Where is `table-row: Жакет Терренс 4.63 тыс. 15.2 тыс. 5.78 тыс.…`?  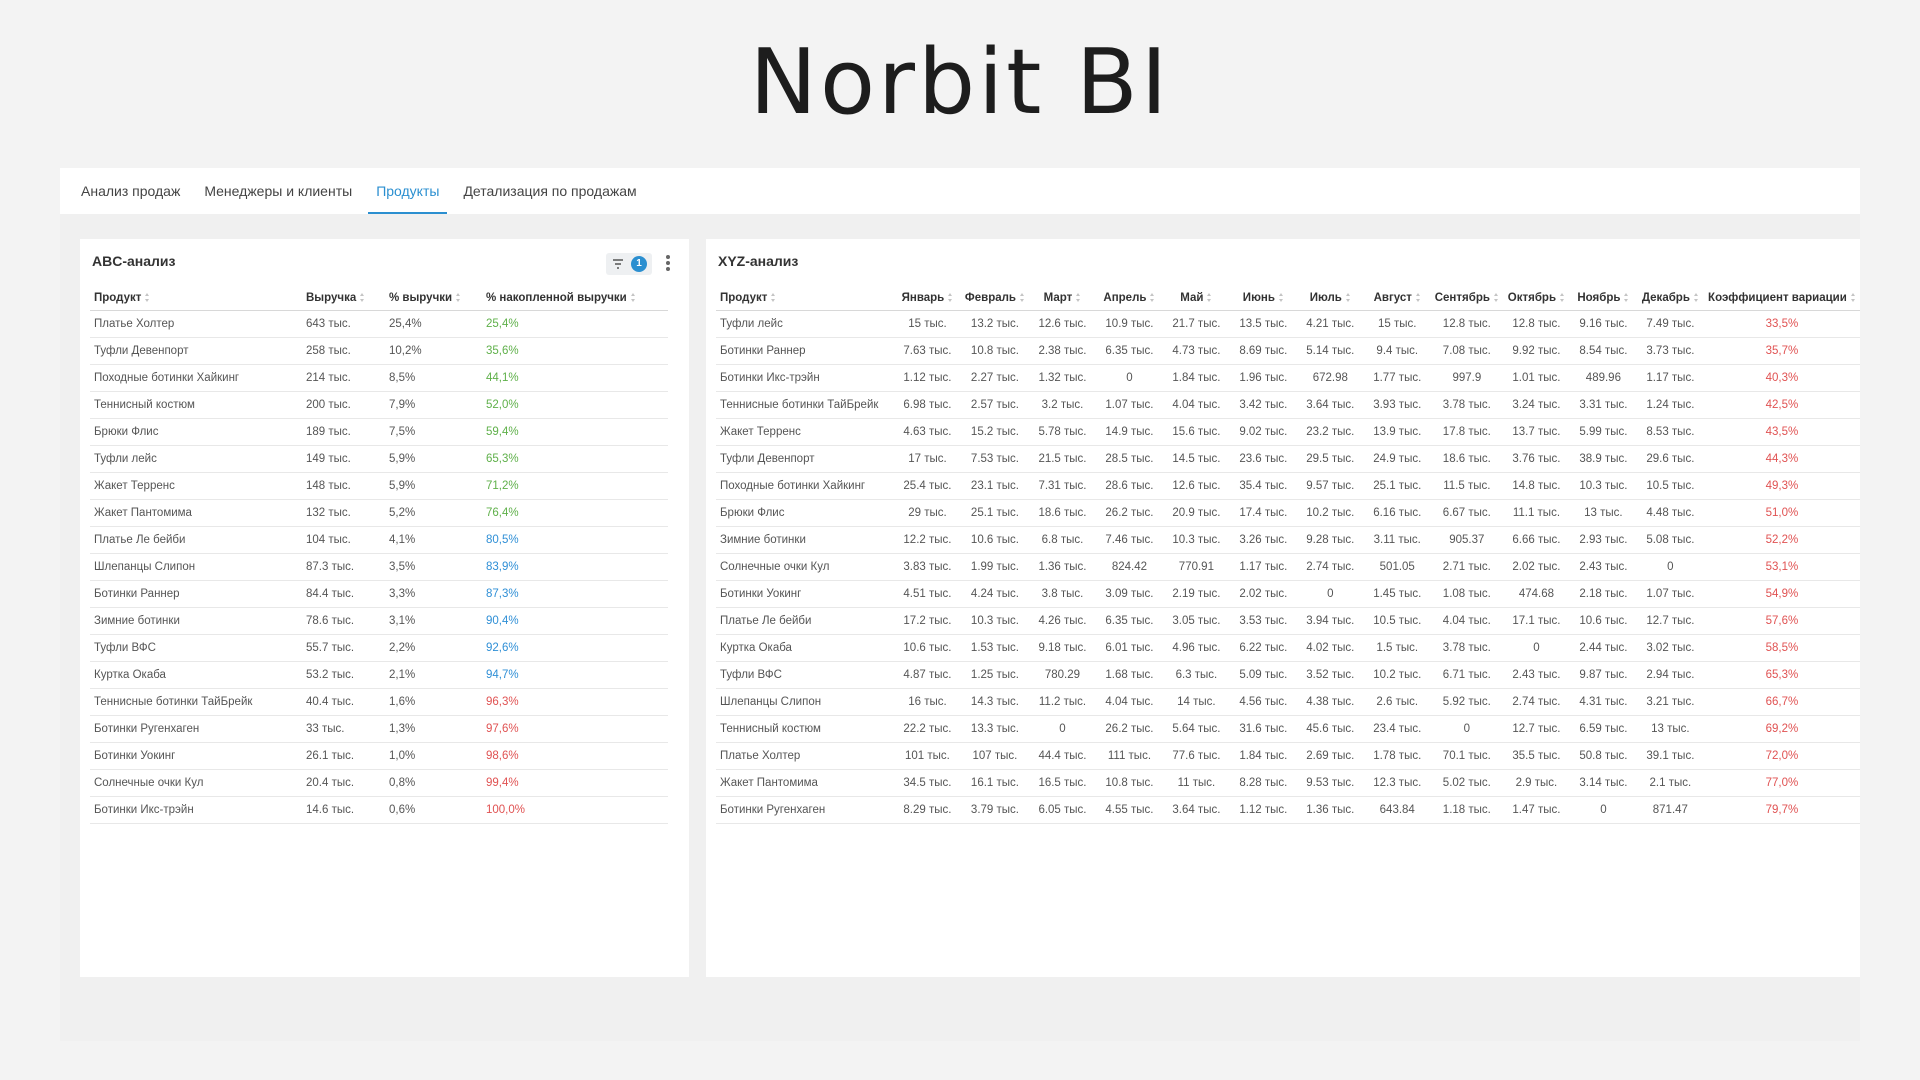
table-row: Жакет Терренс 4.63 тыс. 15.2 тыс. 5.78 тыс.… is located at coordinates (1288, 432).